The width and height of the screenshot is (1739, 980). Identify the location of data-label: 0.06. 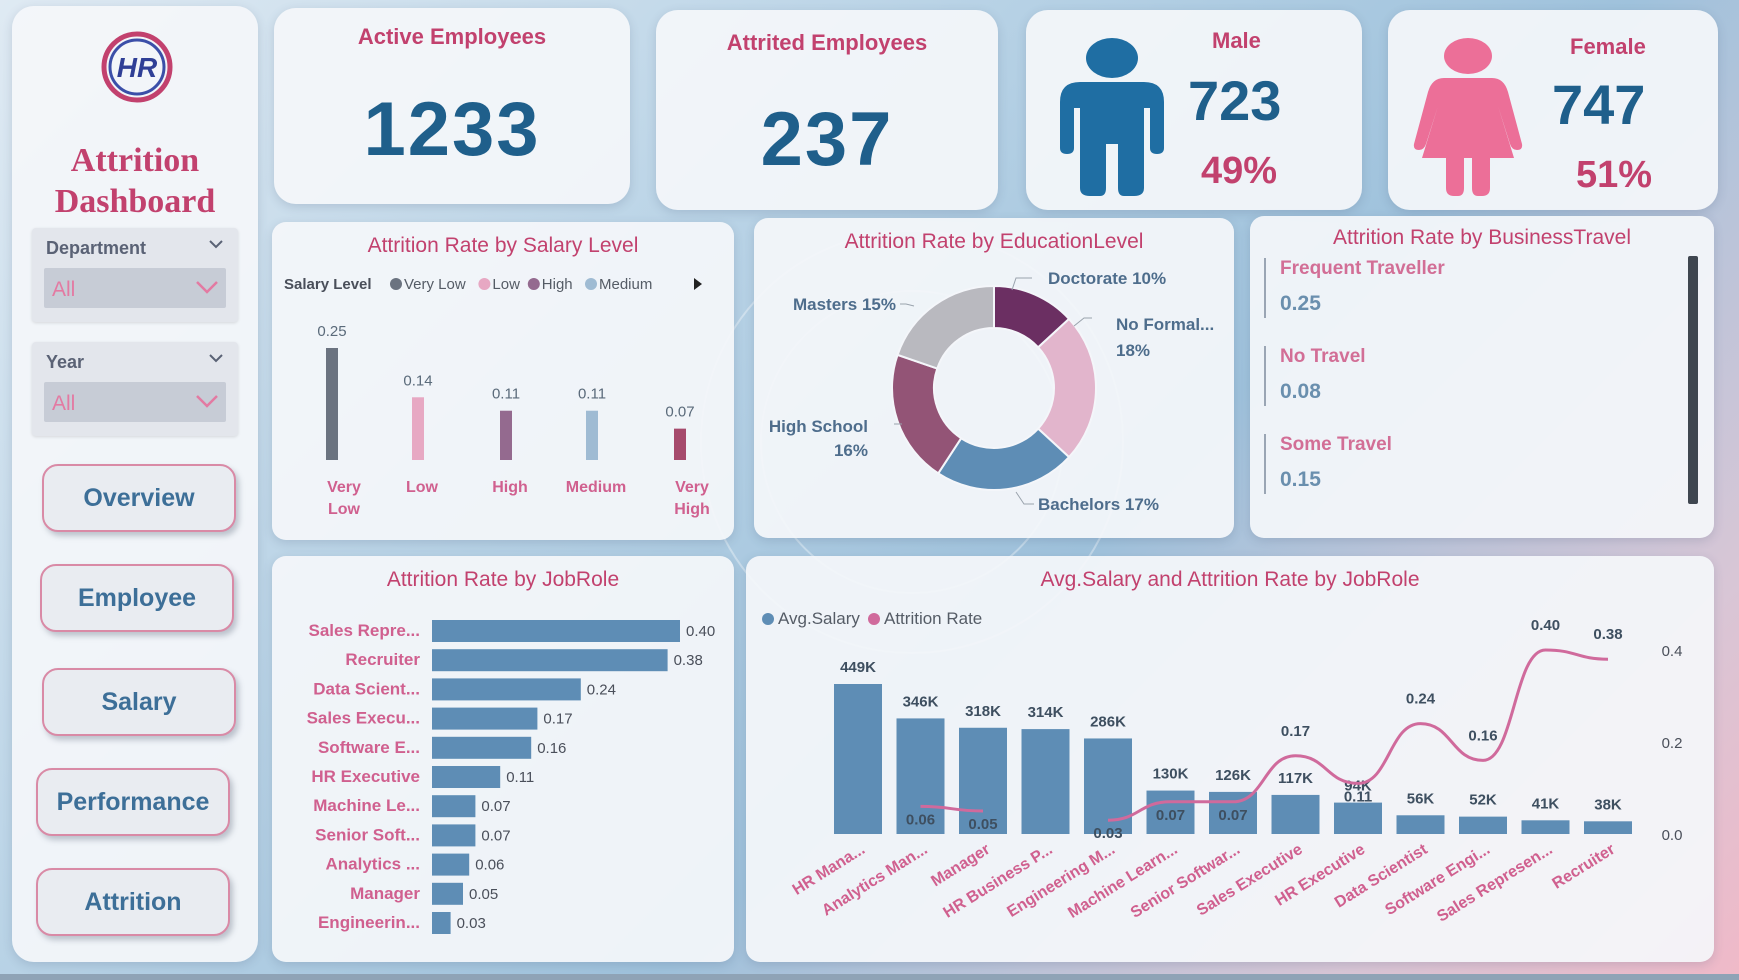
(489, 865).